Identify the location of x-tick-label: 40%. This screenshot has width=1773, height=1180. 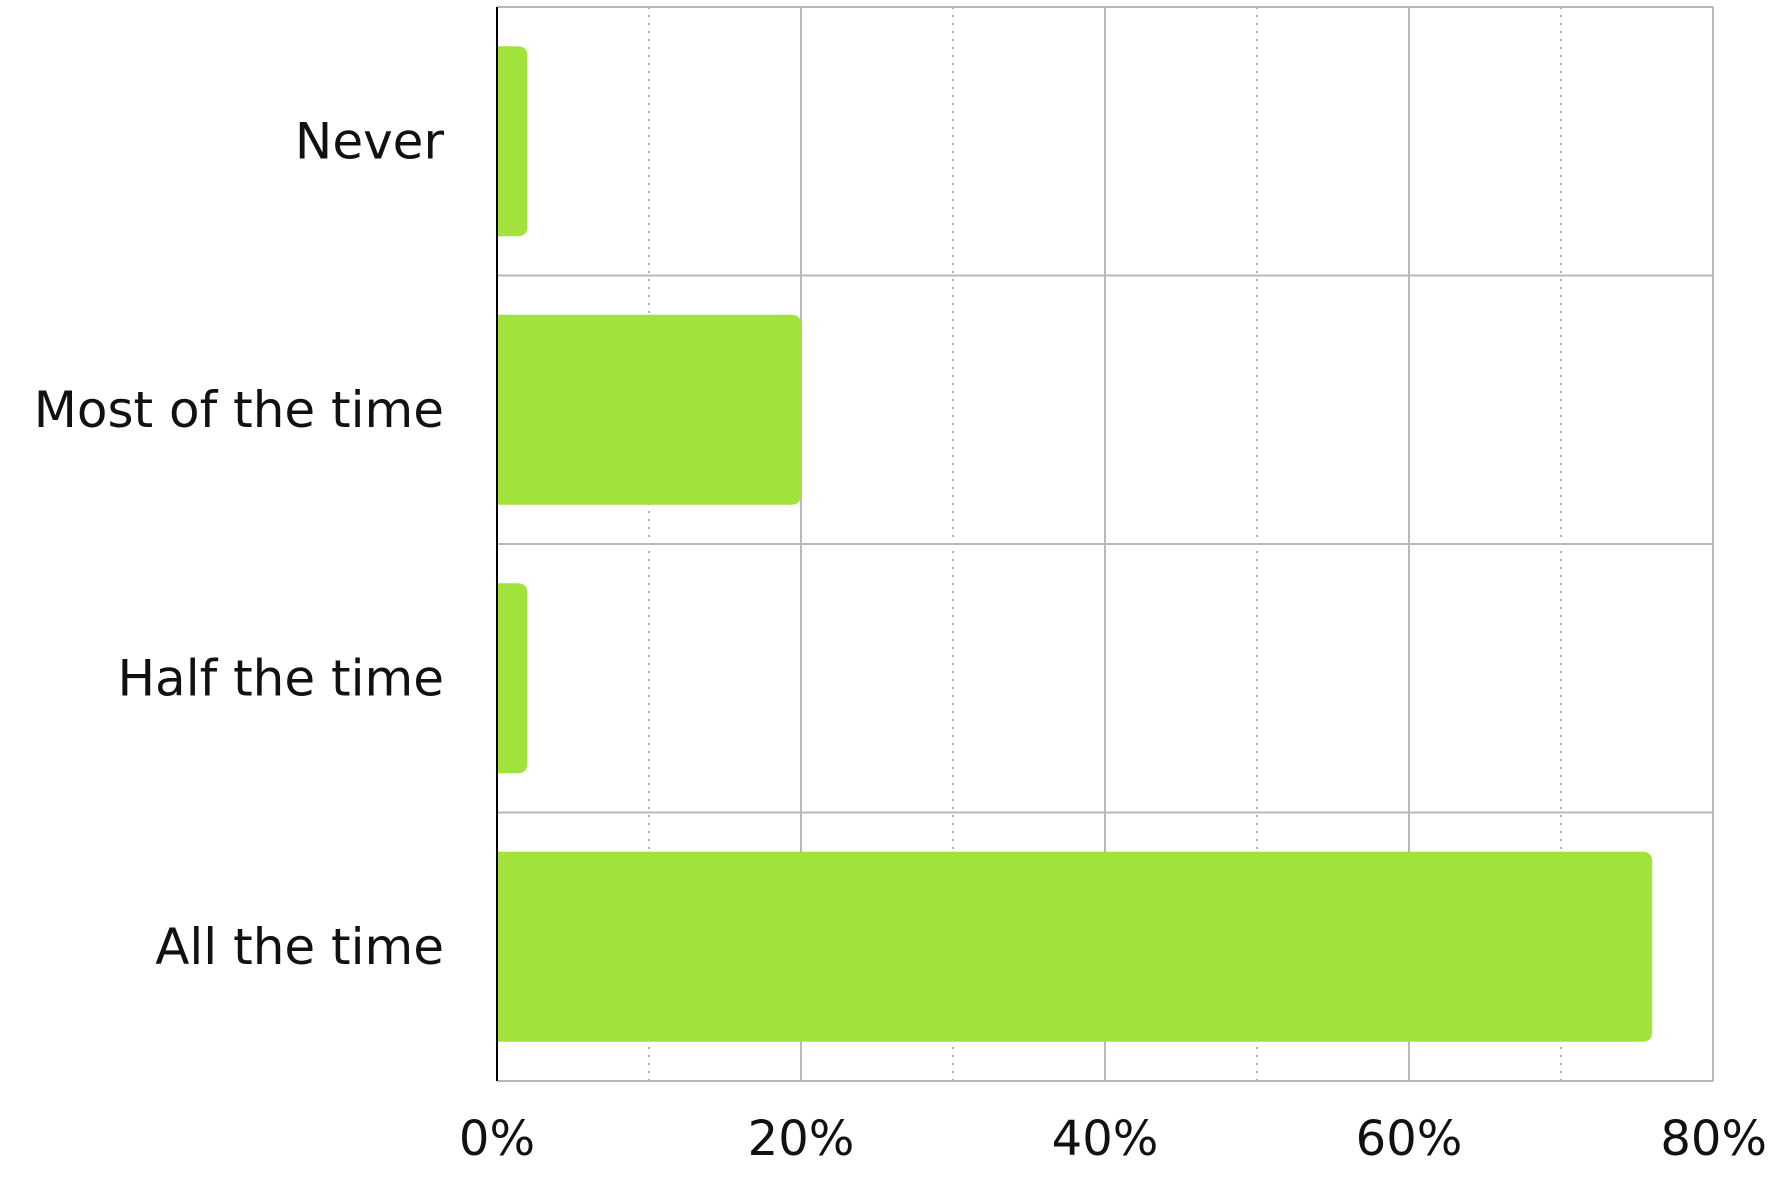
(1105, 1139).